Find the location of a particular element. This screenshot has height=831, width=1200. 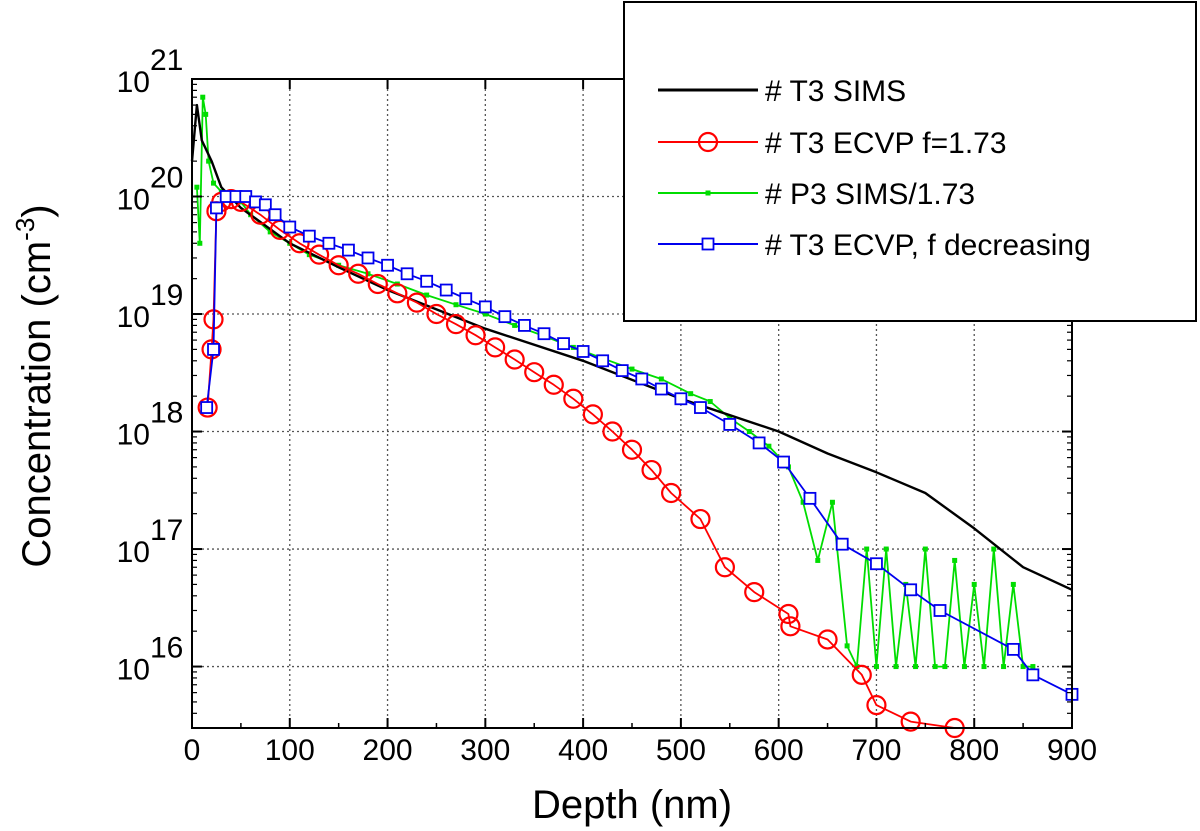

y-tick-label-exponent: 17 is located at coordinates (166, 530).